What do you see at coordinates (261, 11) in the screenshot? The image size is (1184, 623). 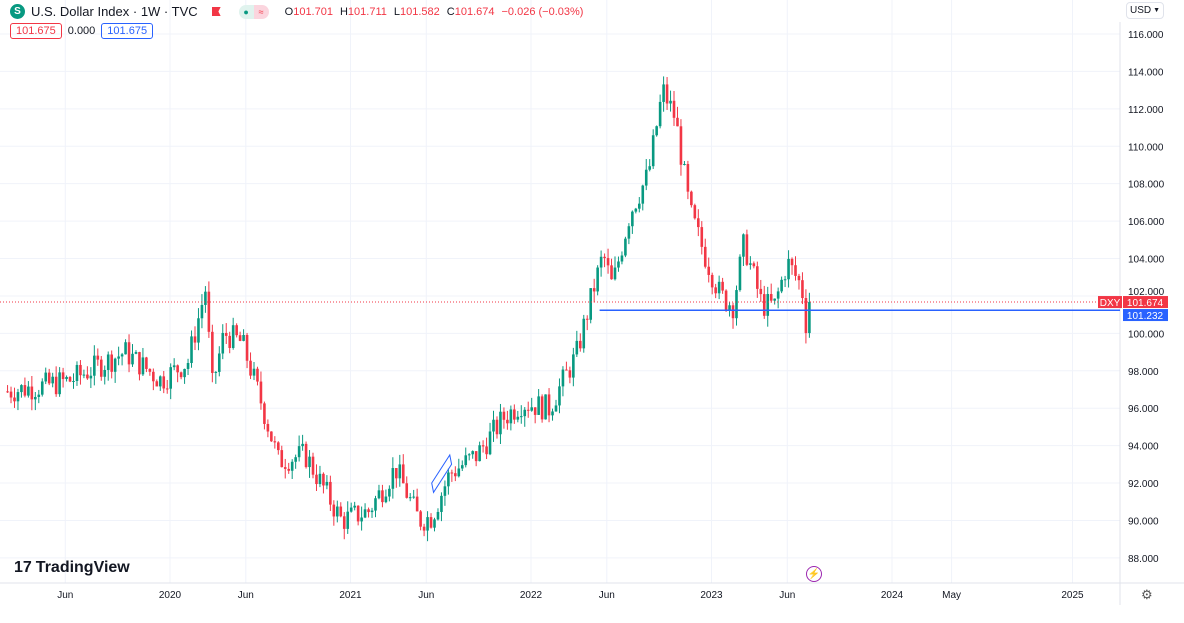 I see `delayed-icon: ≈` at bounding box center [261, 11].